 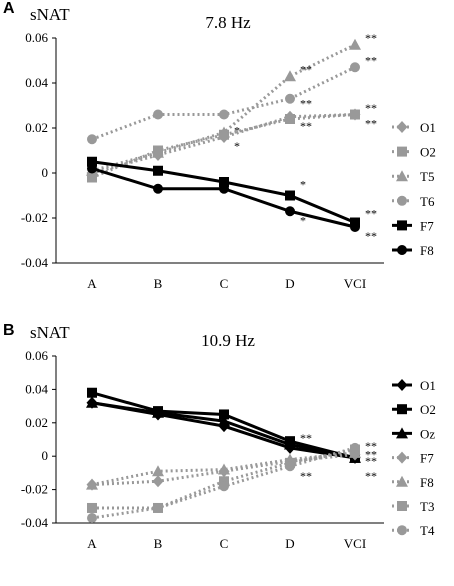 What do you see at coordinates (427, 201) in the screenshot?
I see `legend-label: T6` at bounding box center [427, 201].